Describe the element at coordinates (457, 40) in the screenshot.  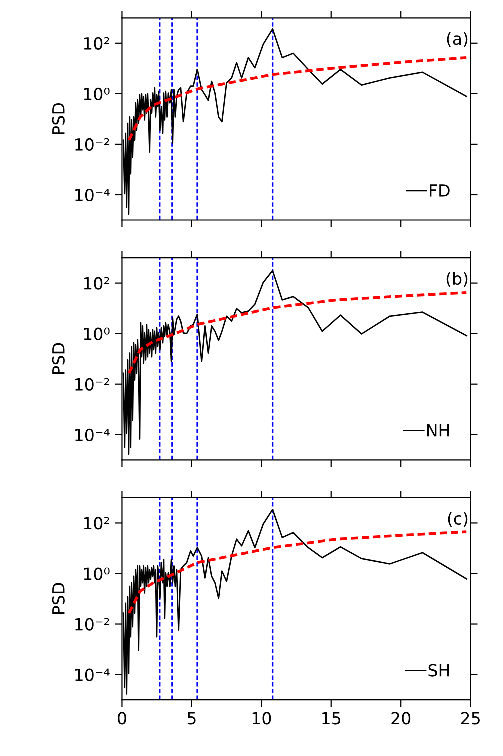
I see `annotation: (a)` at that location.